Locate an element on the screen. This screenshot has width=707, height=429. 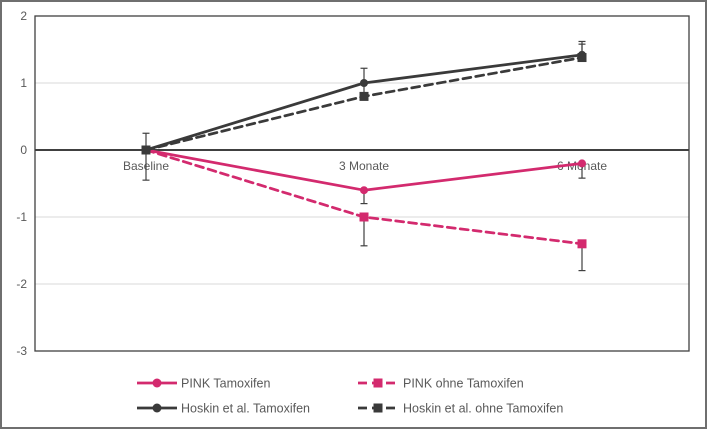
legend-label: Hoskin et al. ohne Tamoxifen is located at coordinates (483, 408).